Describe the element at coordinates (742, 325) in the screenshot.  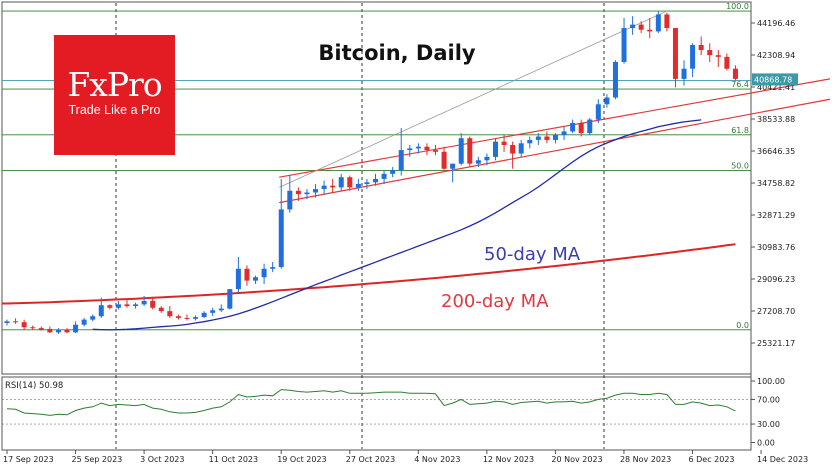
I see `fib-label-0.0: 0.0` at that location.